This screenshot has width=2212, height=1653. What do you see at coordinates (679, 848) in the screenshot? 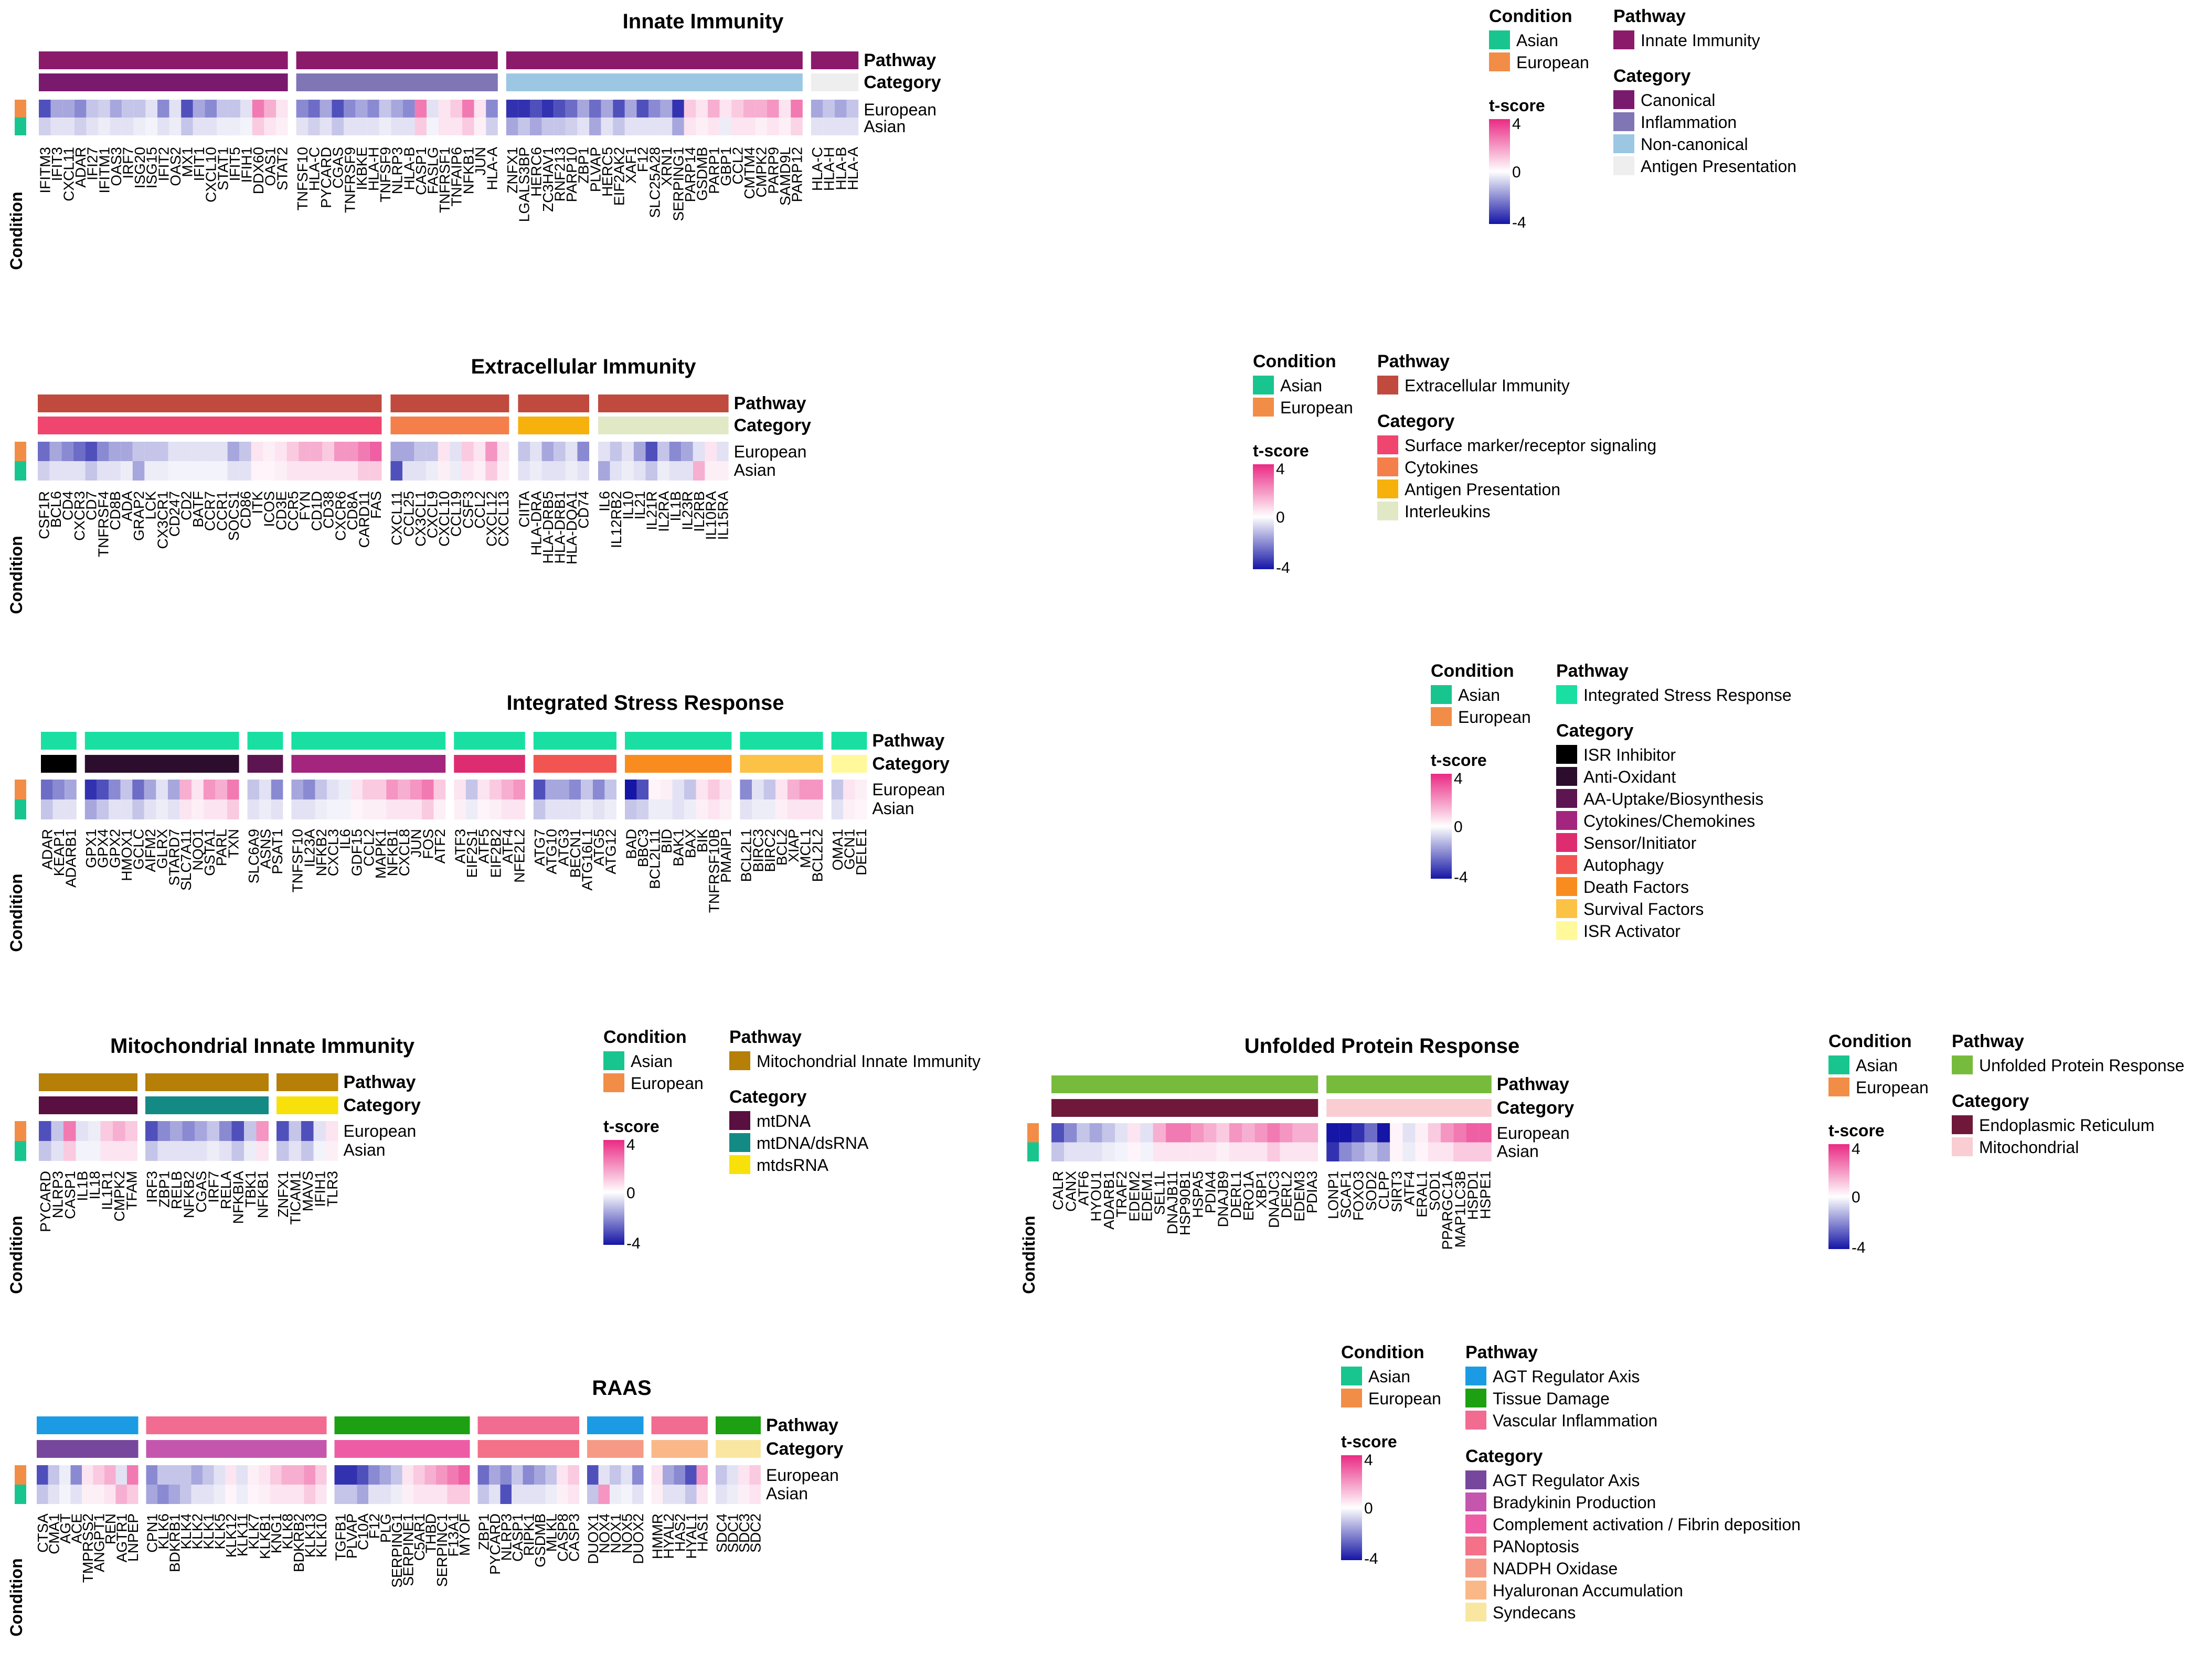
I see `gene-label: BAK1` at bounding box center [679, 848].